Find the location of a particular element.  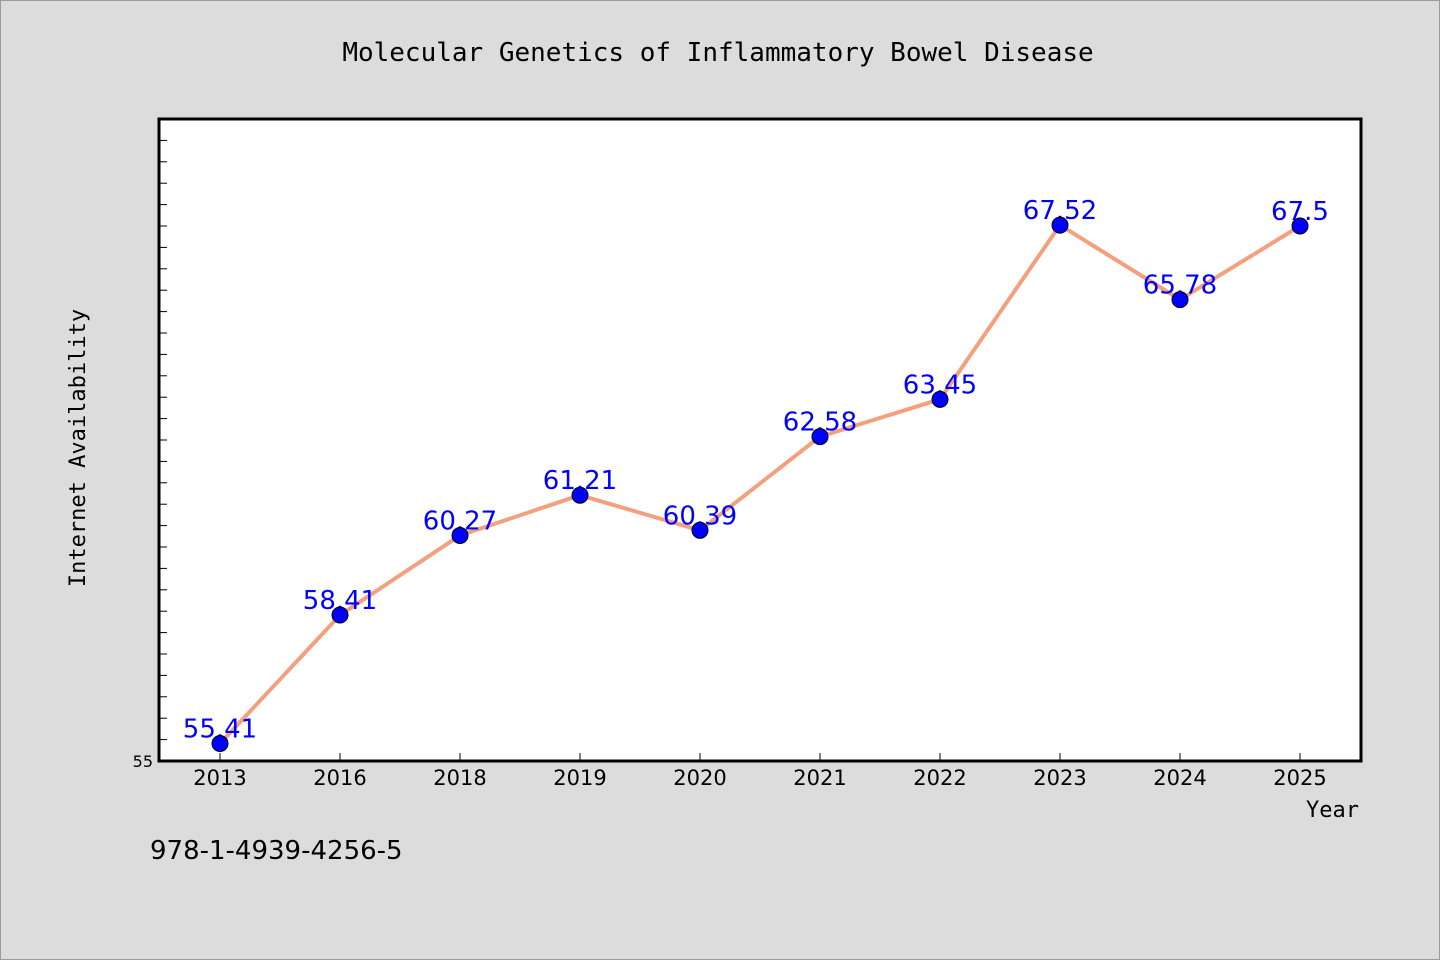

x-tick-label: 2020 is located at coordinates (699, 778).